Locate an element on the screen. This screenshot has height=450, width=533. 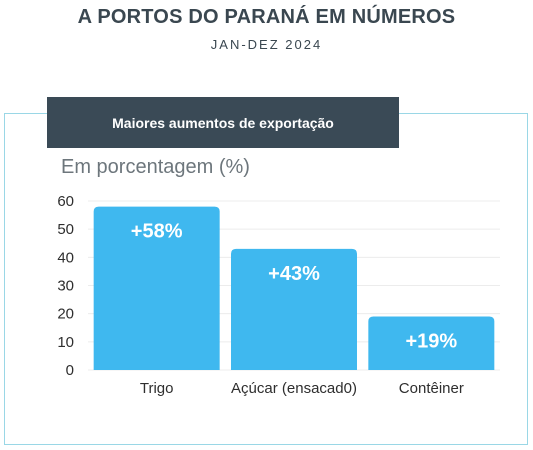
x-category-label: Contêiner is located at coordinates (431, 388).